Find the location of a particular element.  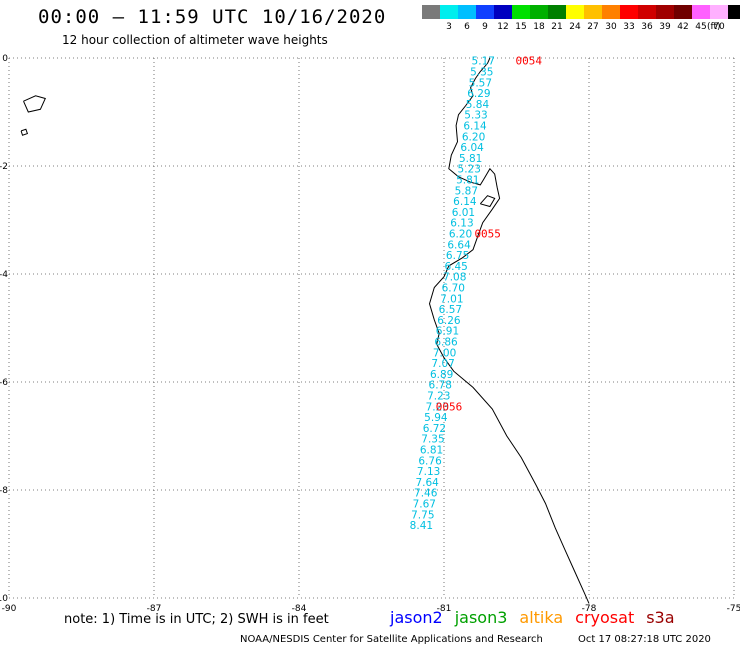

wave-height-value: 6.81 is located at coordinates (431, 451).